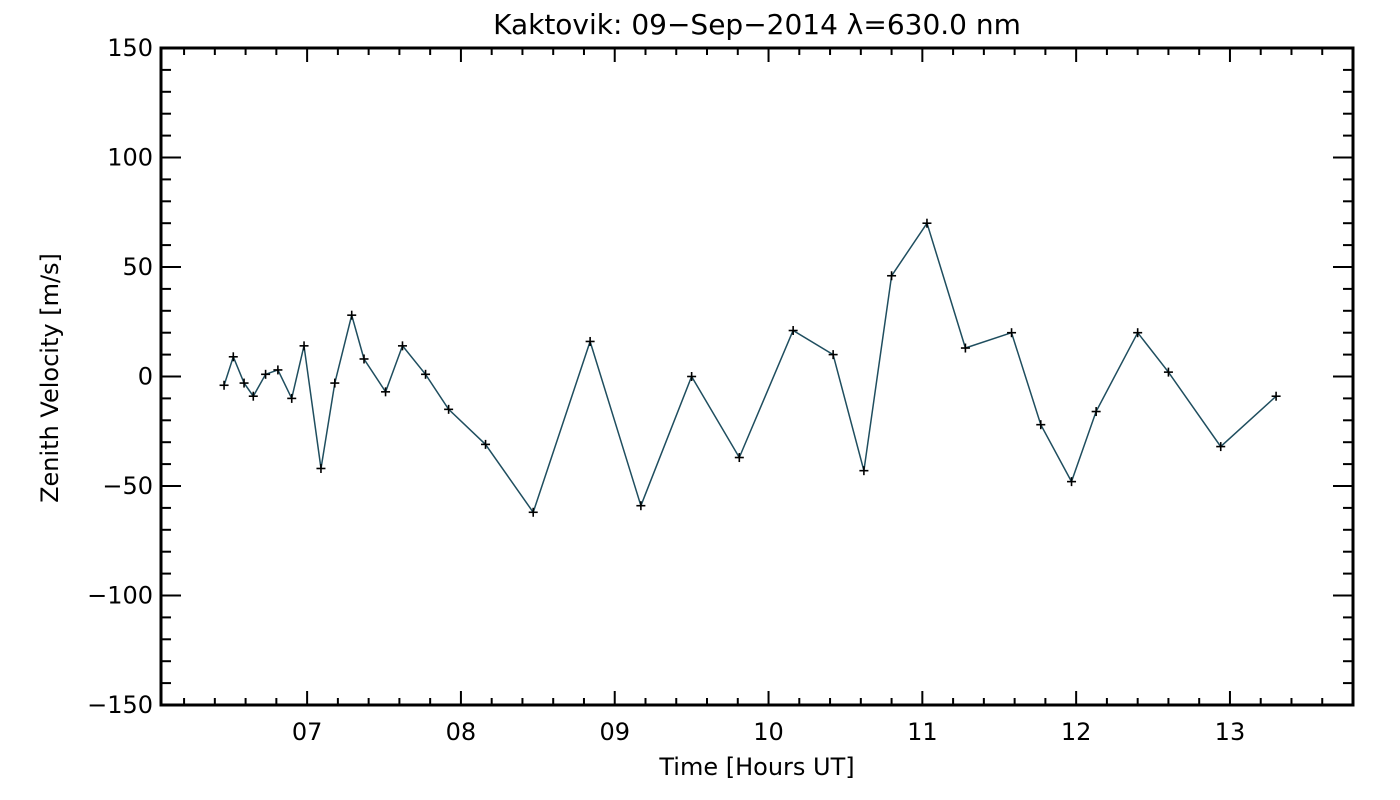 This screenshot has height=800, width=1400. Describe the element at coordinates (50, 378) in the screenshot. I see `y-axis-label: Zenith Velocity [m/s]` at that location.